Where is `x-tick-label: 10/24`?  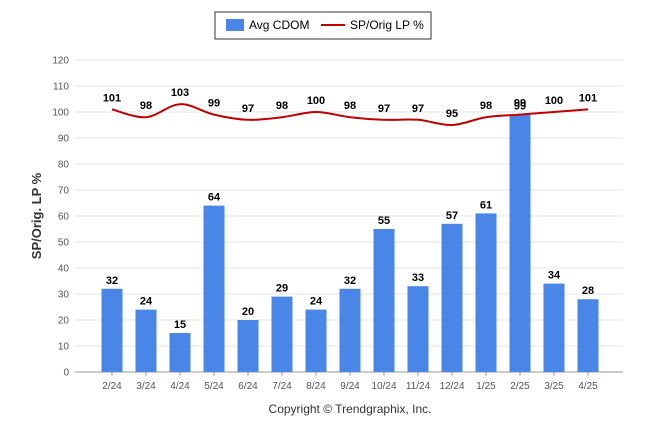
x-tick-label: 10/24 is located at coordinates (383, 386).